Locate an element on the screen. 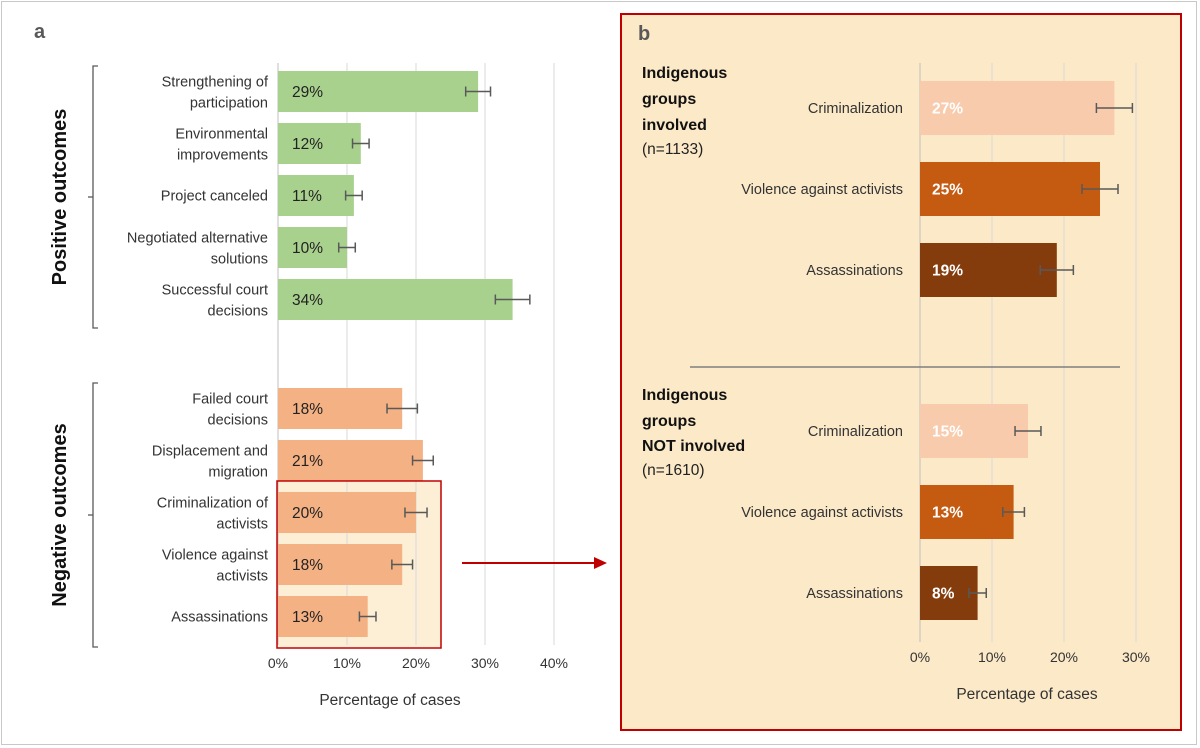  category-label: Strengthening of is located at coordinates (215, 83).